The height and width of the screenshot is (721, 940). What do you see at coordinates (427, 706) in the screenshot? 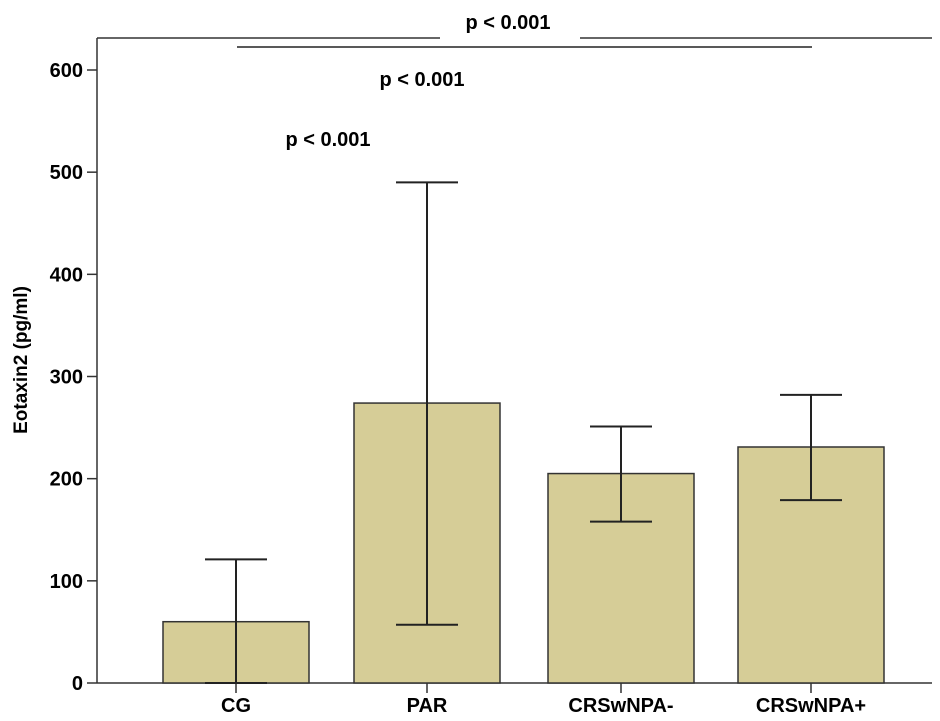
I see `x-tick-label: PAR` at bounding box center [427, 706].